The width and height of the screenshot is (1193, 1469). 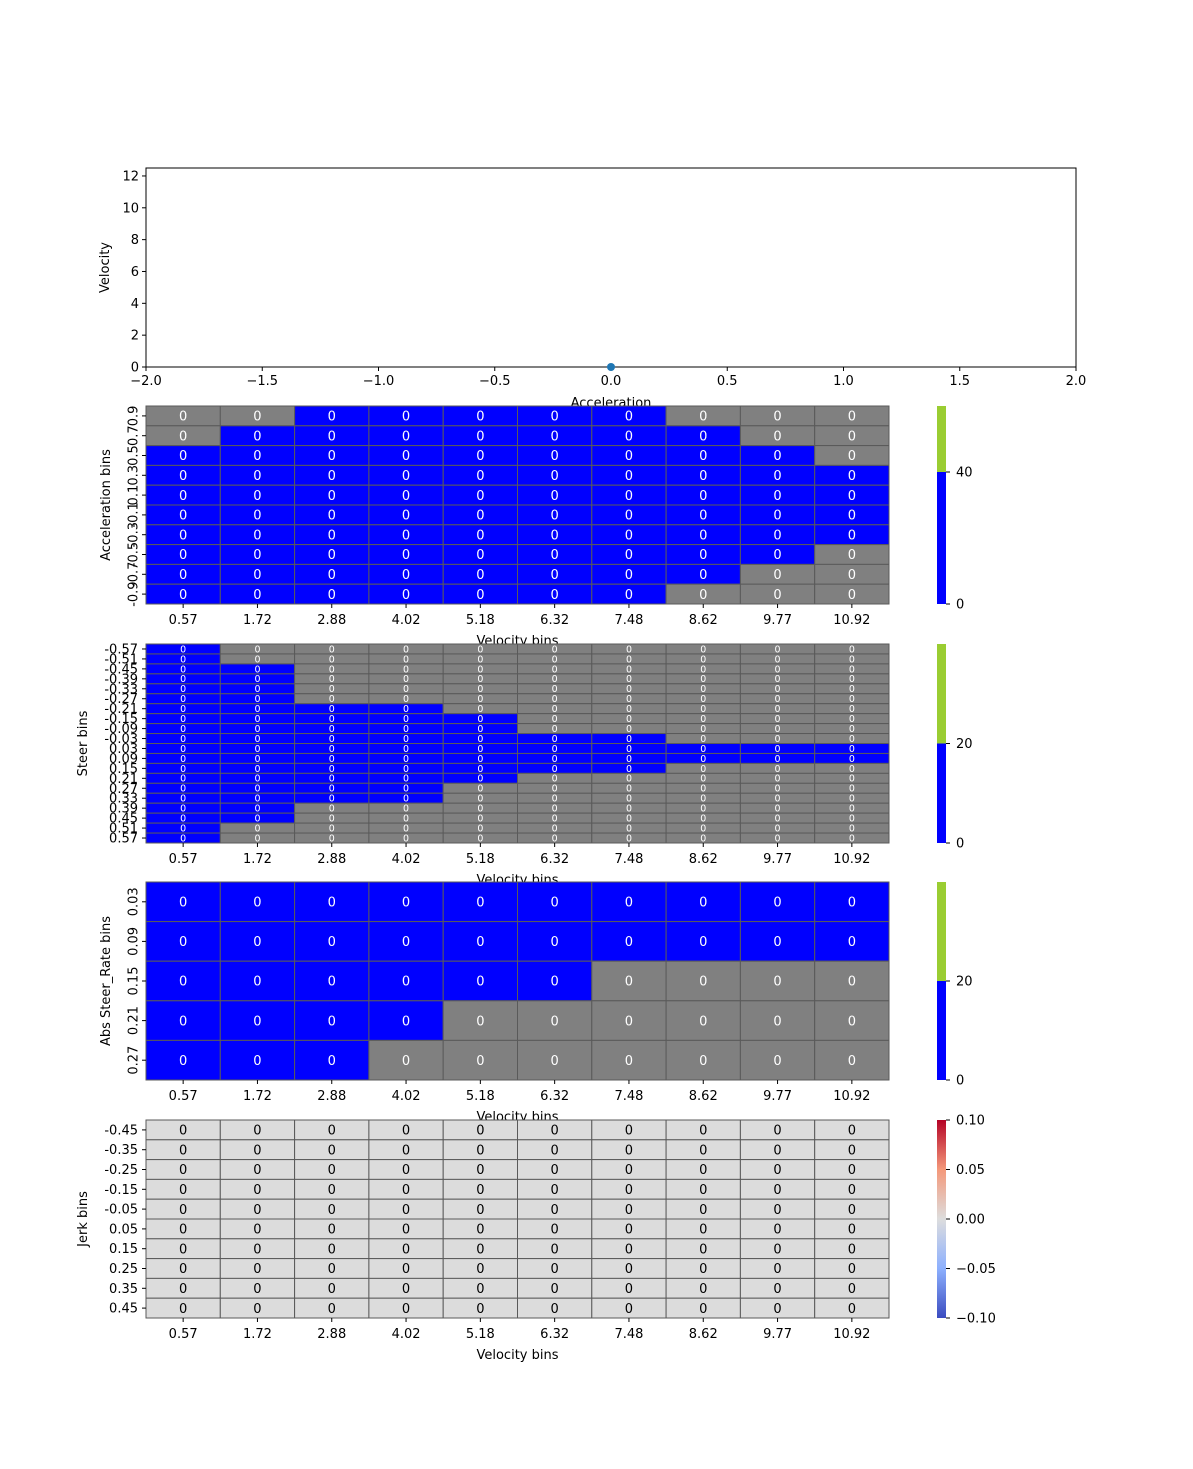 I want to click on y-tick-label: 0.03, so click(x=134, y=901).